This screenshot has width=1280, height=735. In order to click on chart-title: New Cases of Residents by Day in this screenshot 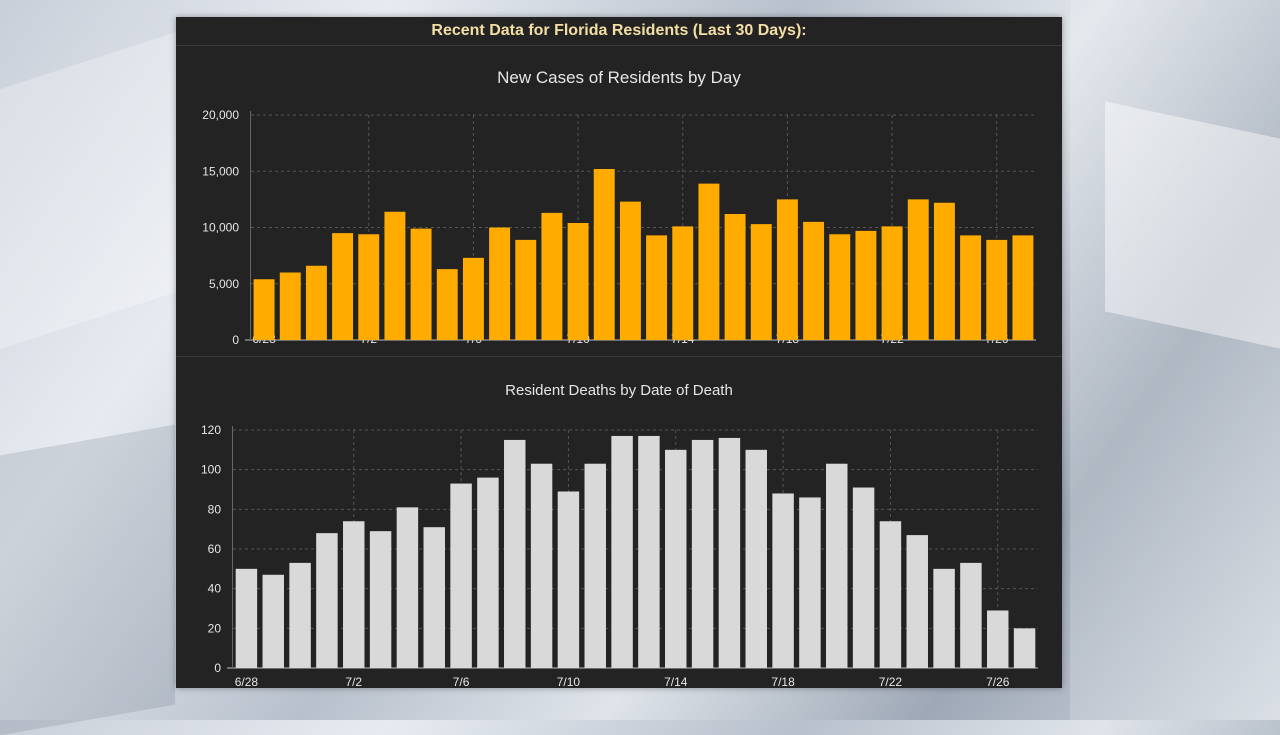, I will do `click(619, 77)`.